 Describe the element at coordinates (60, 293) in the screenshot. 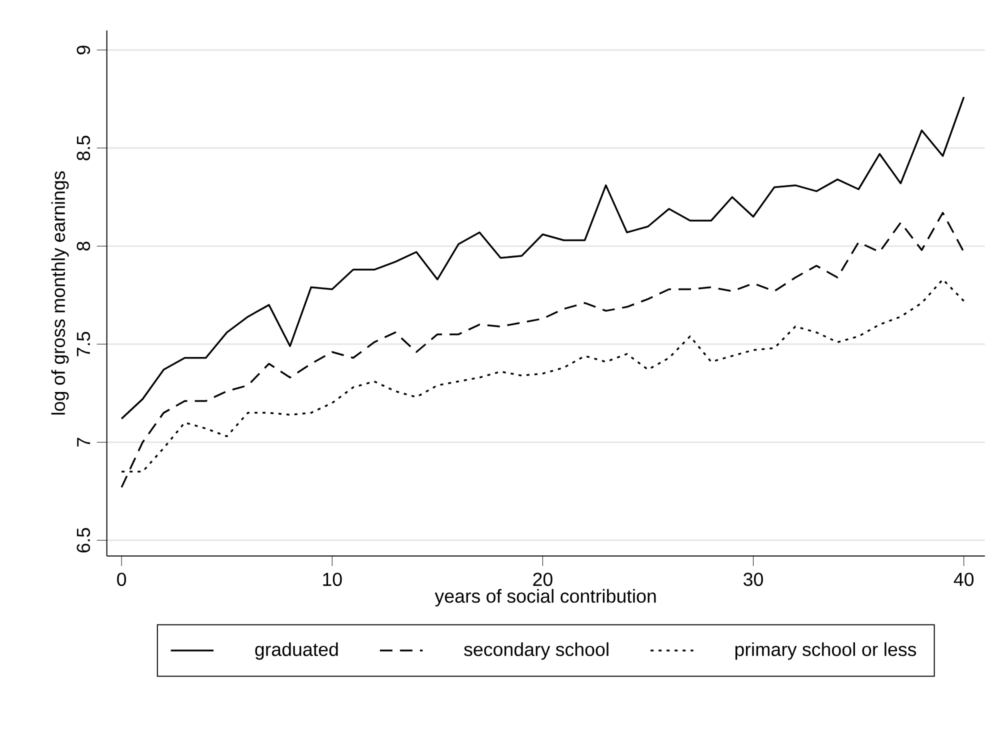

I see `y-axis-title: log of gross monthly earnings` at that location.